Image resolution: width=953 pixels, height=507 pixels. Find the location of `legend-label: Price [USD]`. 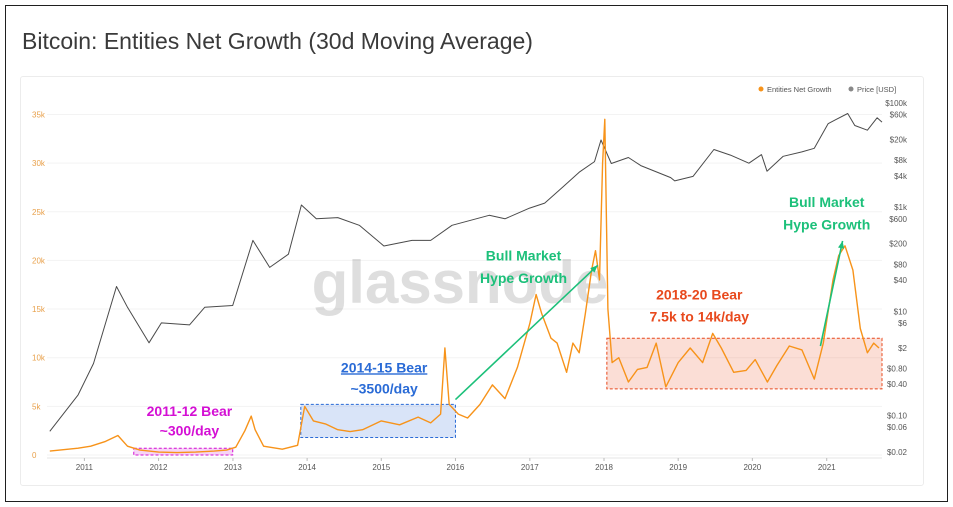

legend-label: Price [USD] is located at coordinates (876, 89).